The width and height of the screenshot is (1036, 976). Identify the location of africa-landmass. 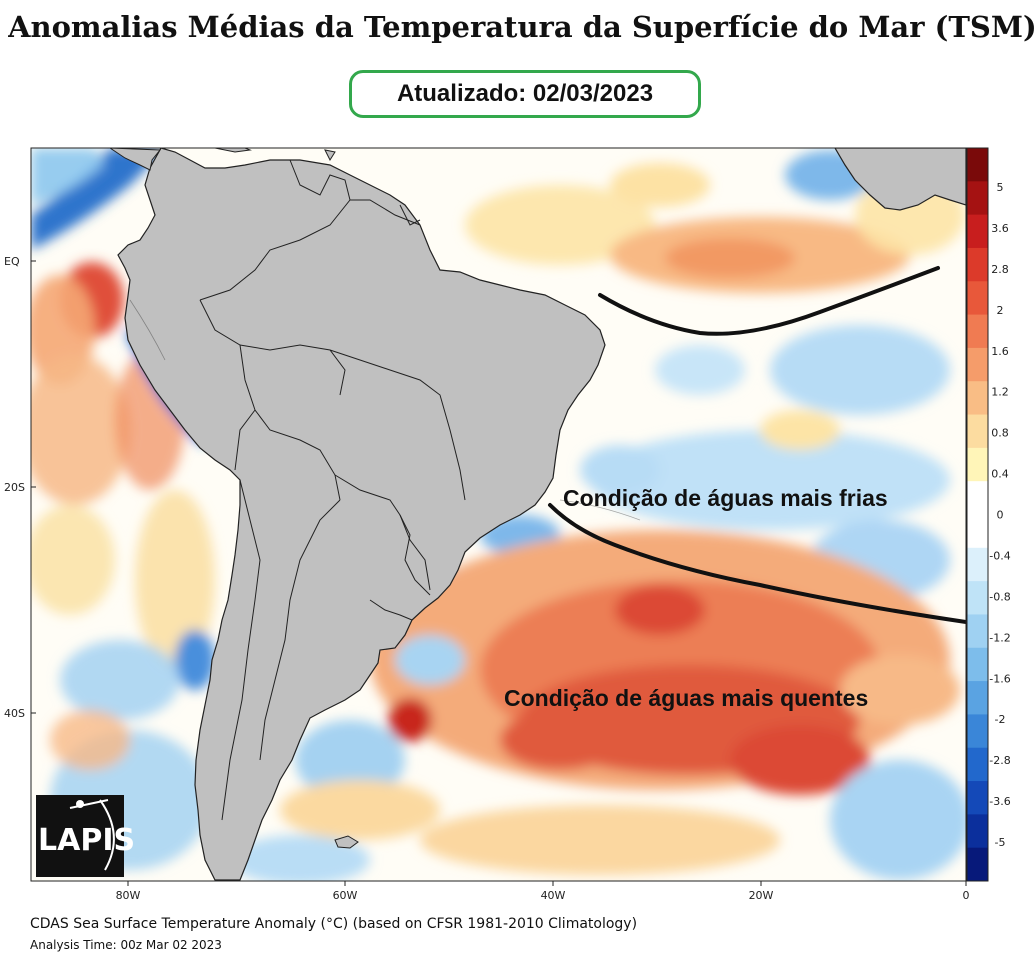
(900, 179).